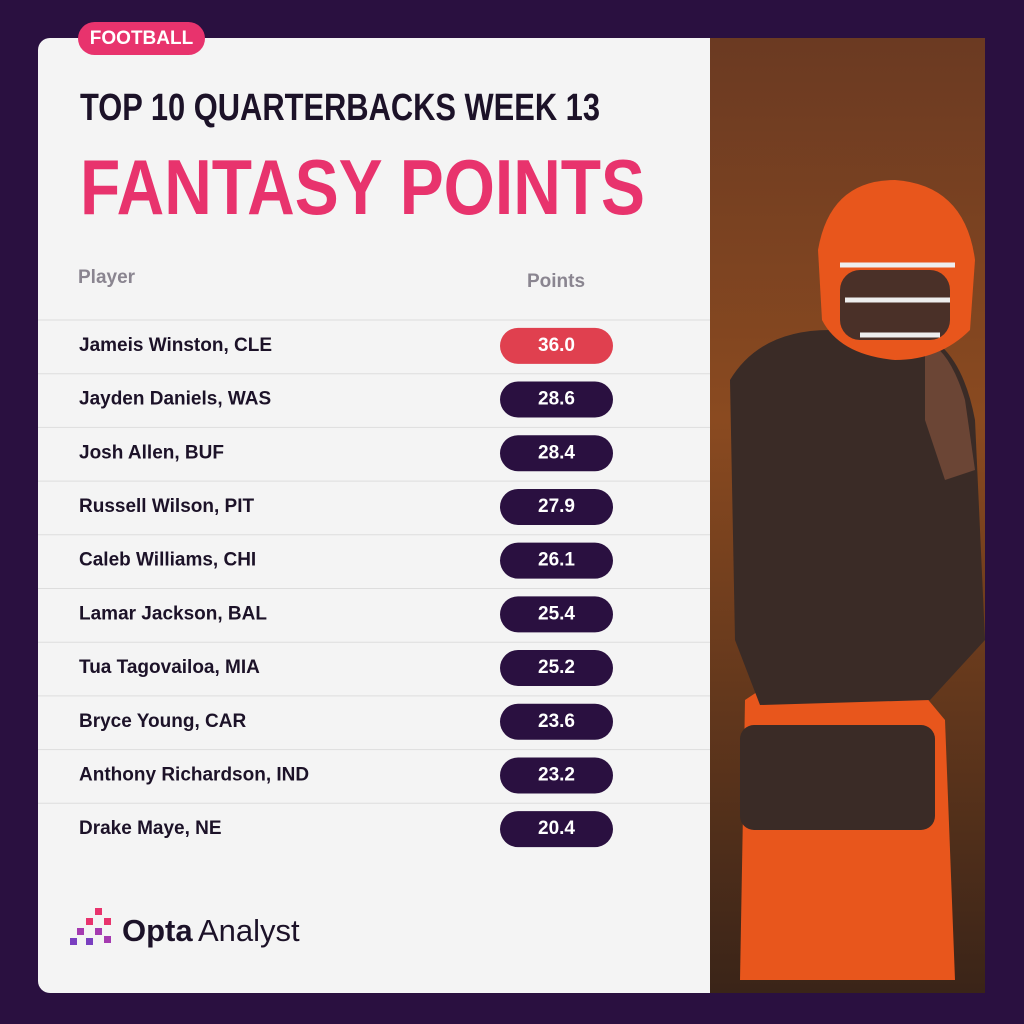  I want to click on face, so click(895, 305).